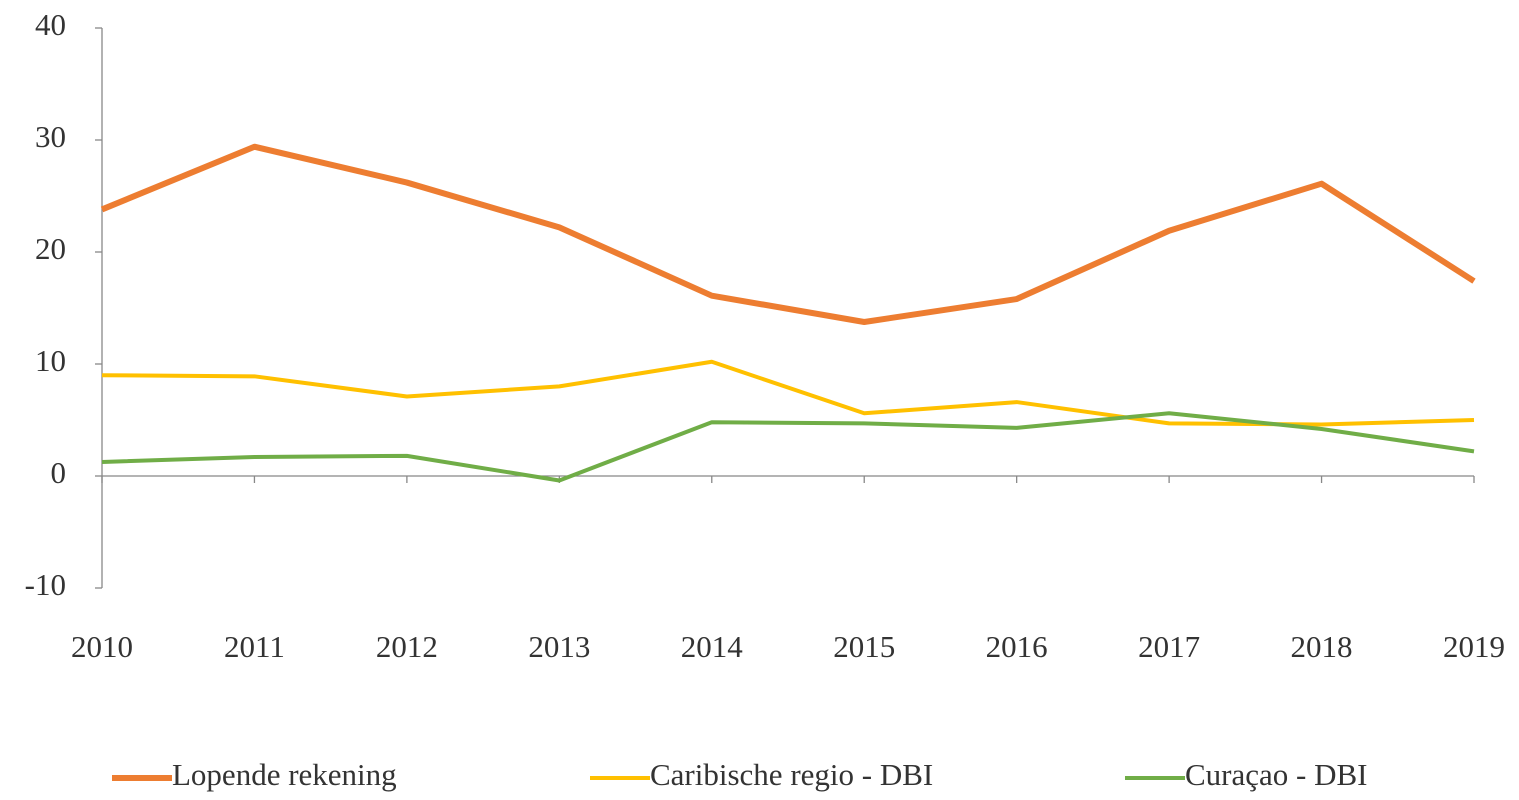  What do you see at coordinates (864, 646) in the screenshot?
I see `x-tick-label: 2015` at bounding box center [864, 646].